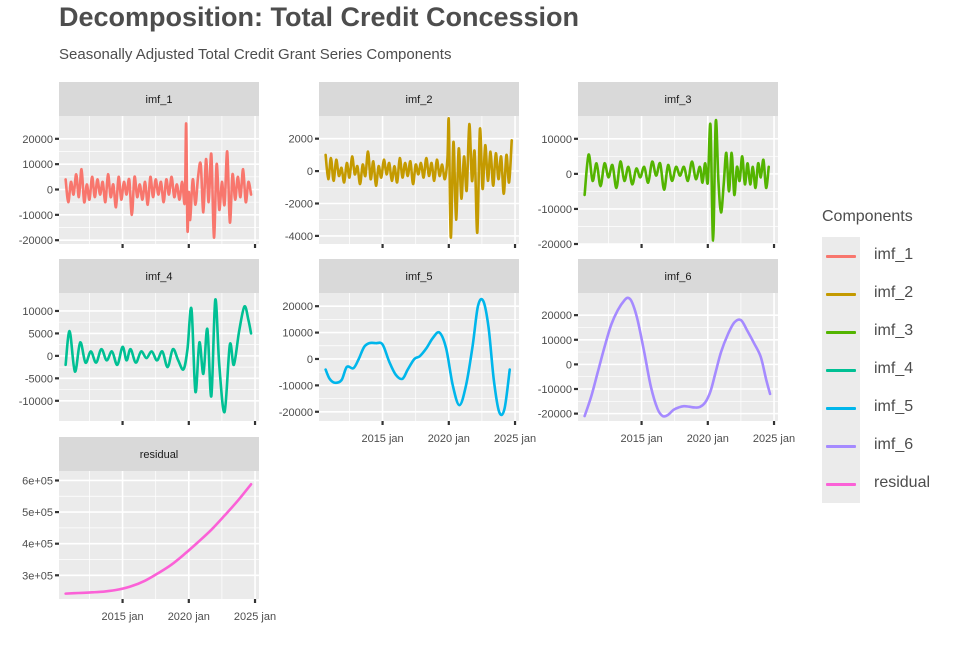 Image resolution: width=960 pixels, height=672 pixels. Describe the element at coordinates (894, 406) in the screenshot. I see `legend-label: imf_5` at that location.